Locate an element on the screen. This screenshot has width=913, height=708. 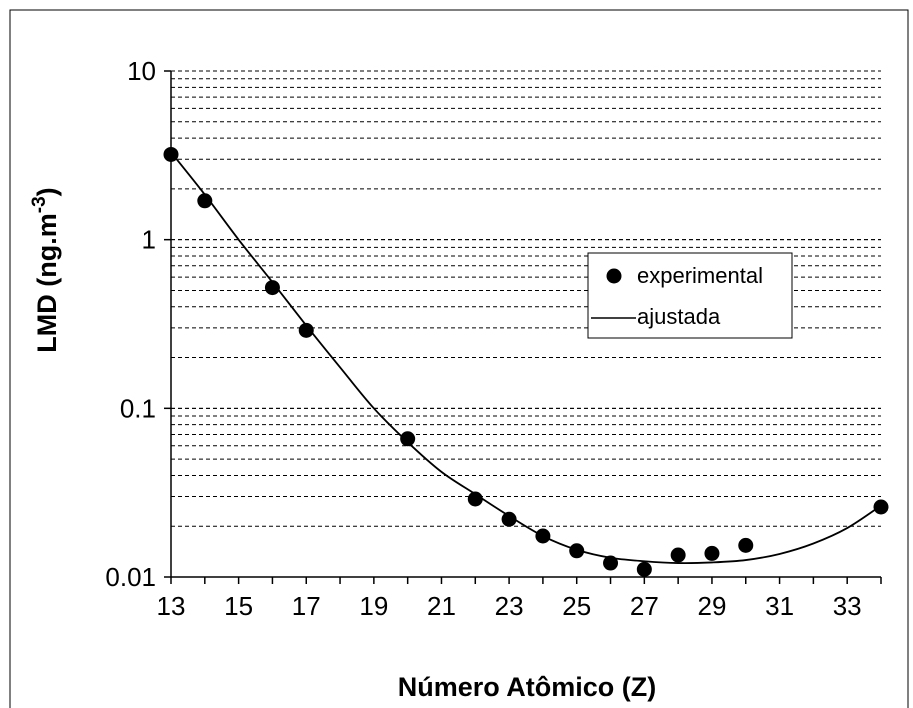
x-tick-label: 15 is located at coordinates (238, 606).